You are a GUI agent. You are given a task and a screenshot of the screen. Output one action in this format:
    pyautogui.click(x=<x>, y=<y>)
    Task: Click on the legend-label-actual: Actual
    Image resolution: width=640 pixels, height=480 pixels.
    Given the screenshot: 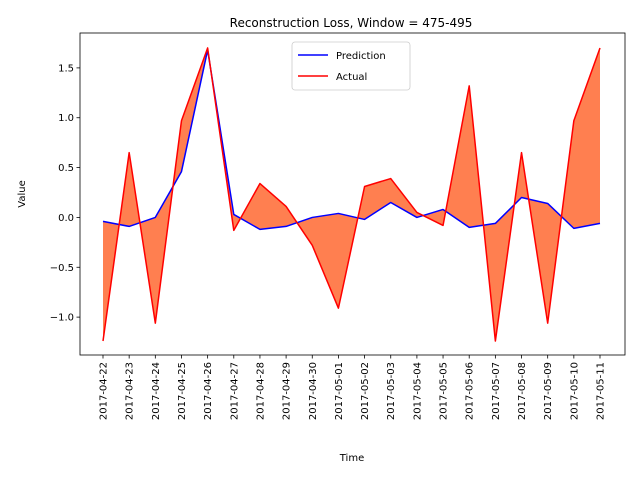 What is the action you would take?
    pyautogui.click(x=351, y=77)
    